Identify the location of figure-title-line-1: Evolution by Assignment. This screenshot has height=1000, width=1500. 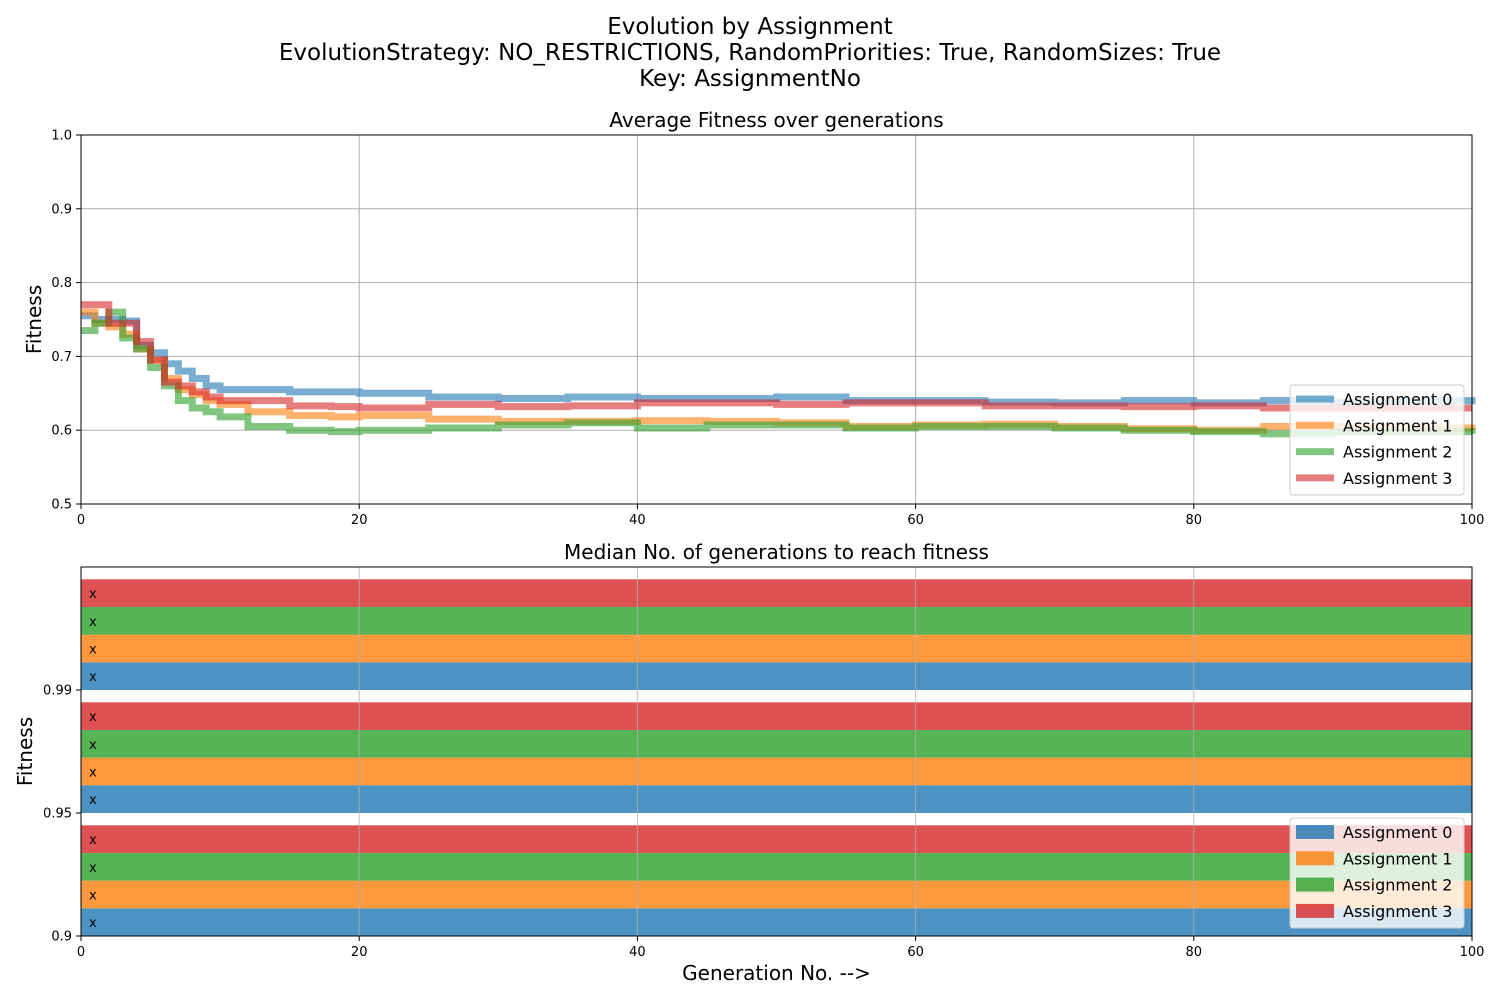
(750, 27).